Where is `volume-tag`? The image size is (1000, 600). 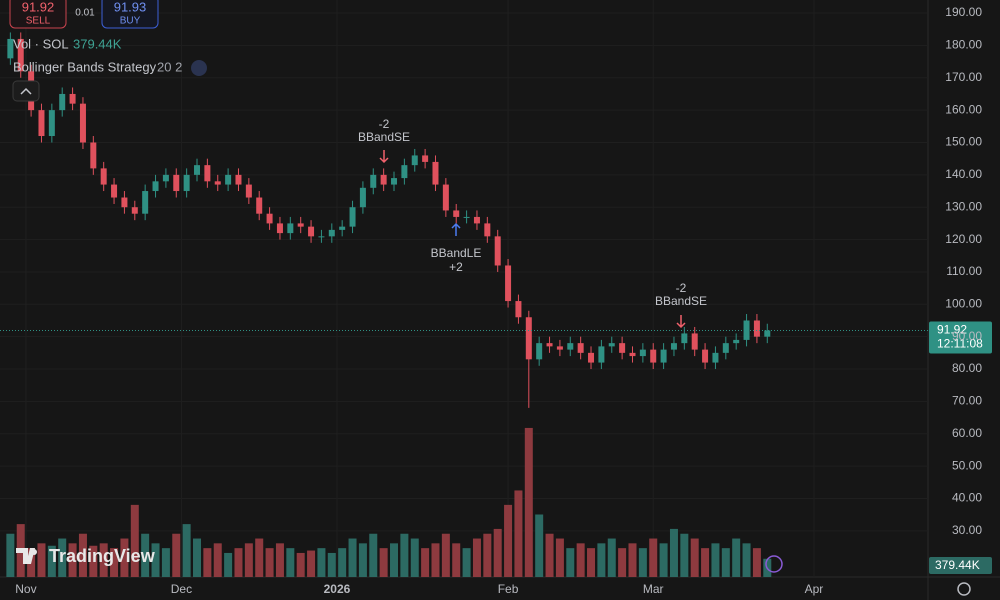 volume-tag is located at coordinates (960, 565).